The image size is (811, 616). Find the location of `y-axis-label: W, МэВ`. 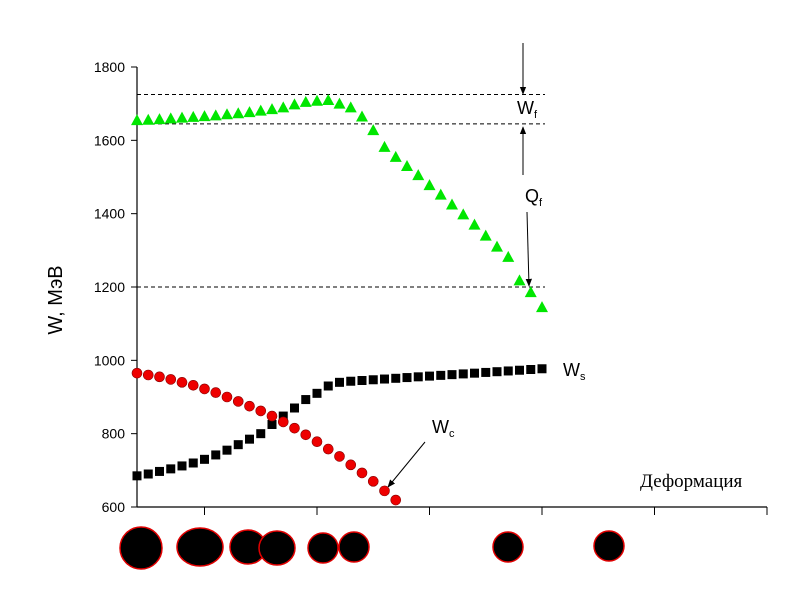

y-axis-label: W, МэВ is located at coordinates (56, 299).